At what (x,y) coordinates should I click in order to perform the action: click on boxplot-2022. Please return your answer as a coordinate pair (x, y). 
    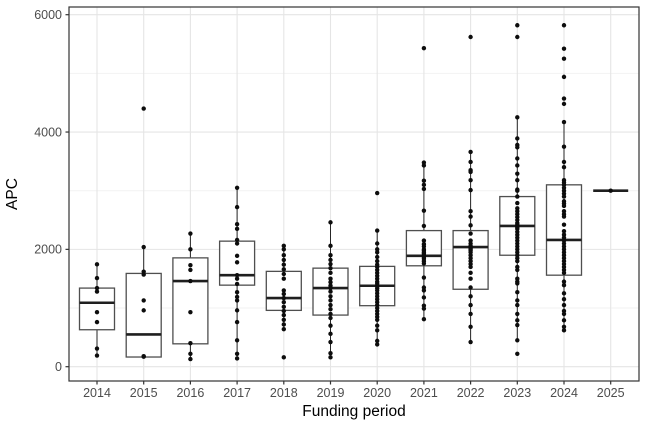
    Looking at the image, I should click on (470, 189).